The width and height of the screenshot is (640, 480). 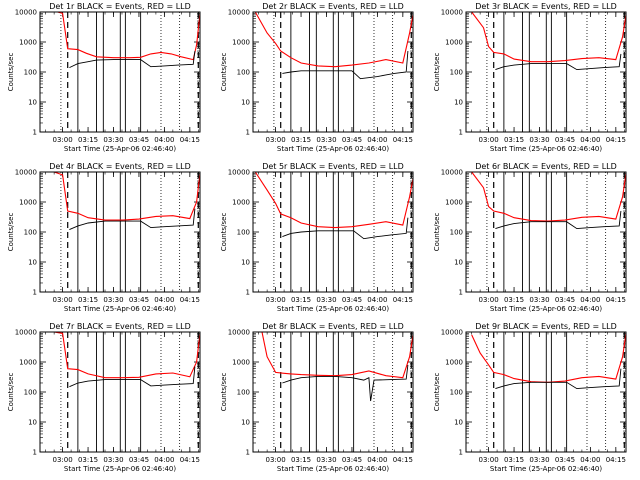 What do you see at coordinates (546, 6) in the screenshot?
I see `panel-title: Det 3r BLACK = Events, RED = LLD` at bounding box center [546, 6].